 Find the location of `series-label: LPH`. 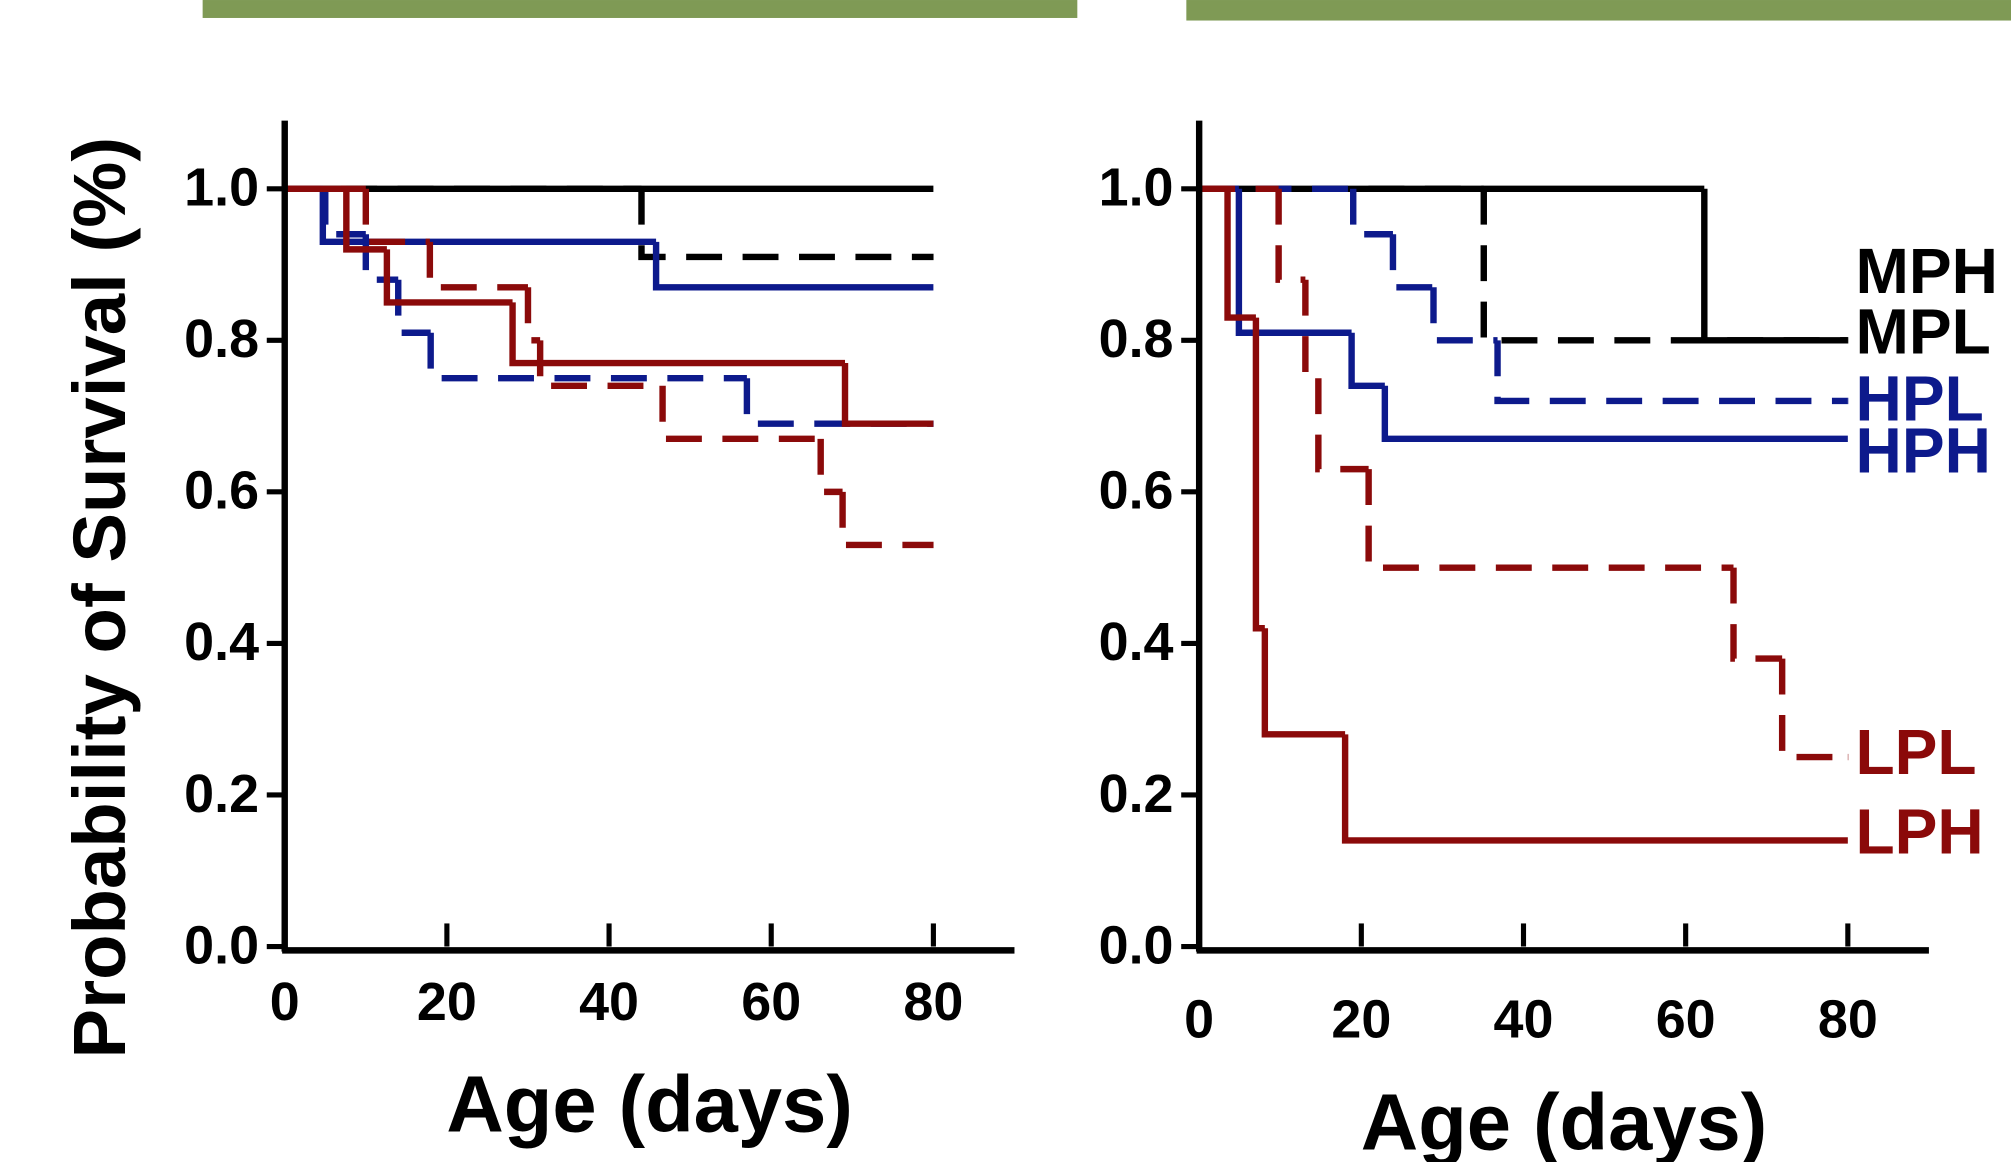

series-label: LPH is located at coordinates (1920, 832).